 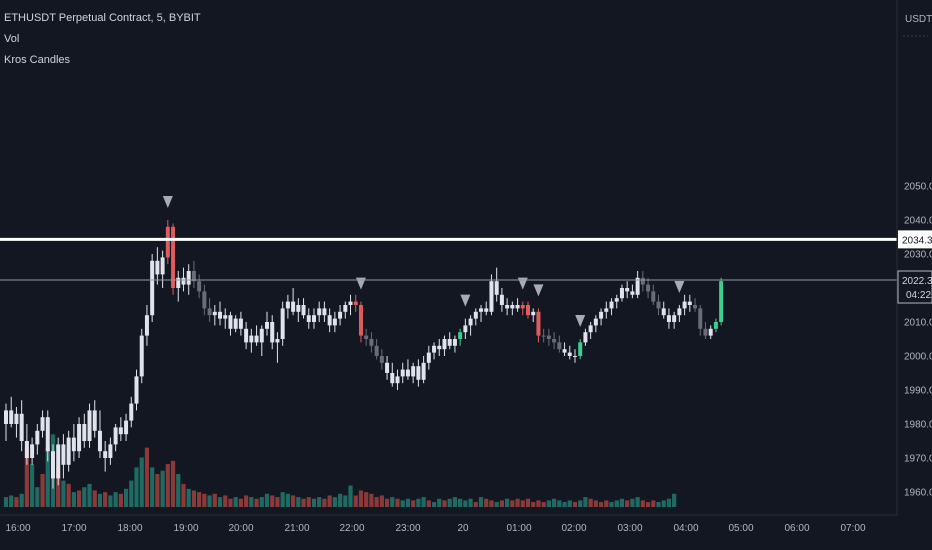 I want to click on price-tick-label: 1990.00, so click(x=918, y=391).